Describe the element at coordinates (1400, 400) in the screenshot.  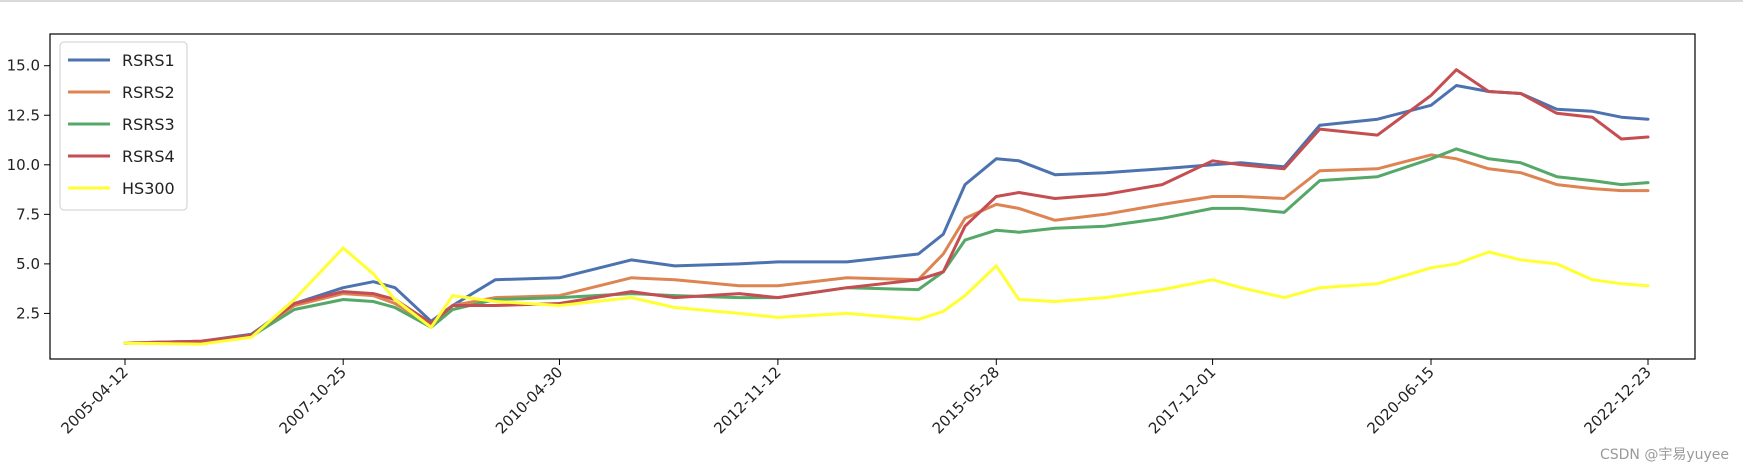
I see `x-tick-label: 2020-06-15` at that location.